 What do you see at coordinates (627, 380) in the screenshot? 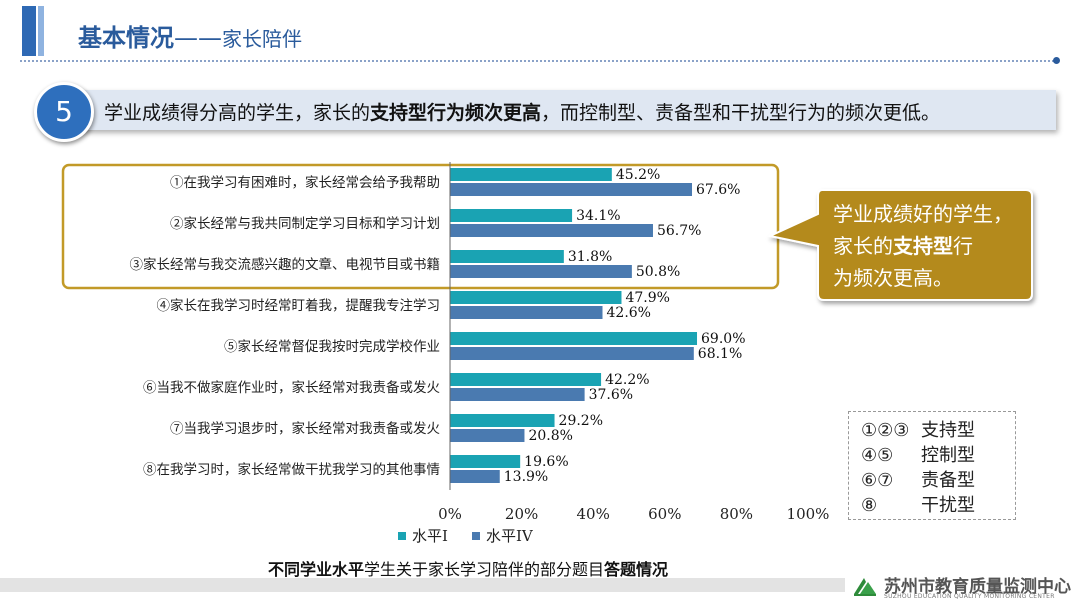
I see `data-label-level1: 42.2%` at bounding box center [627, 380].